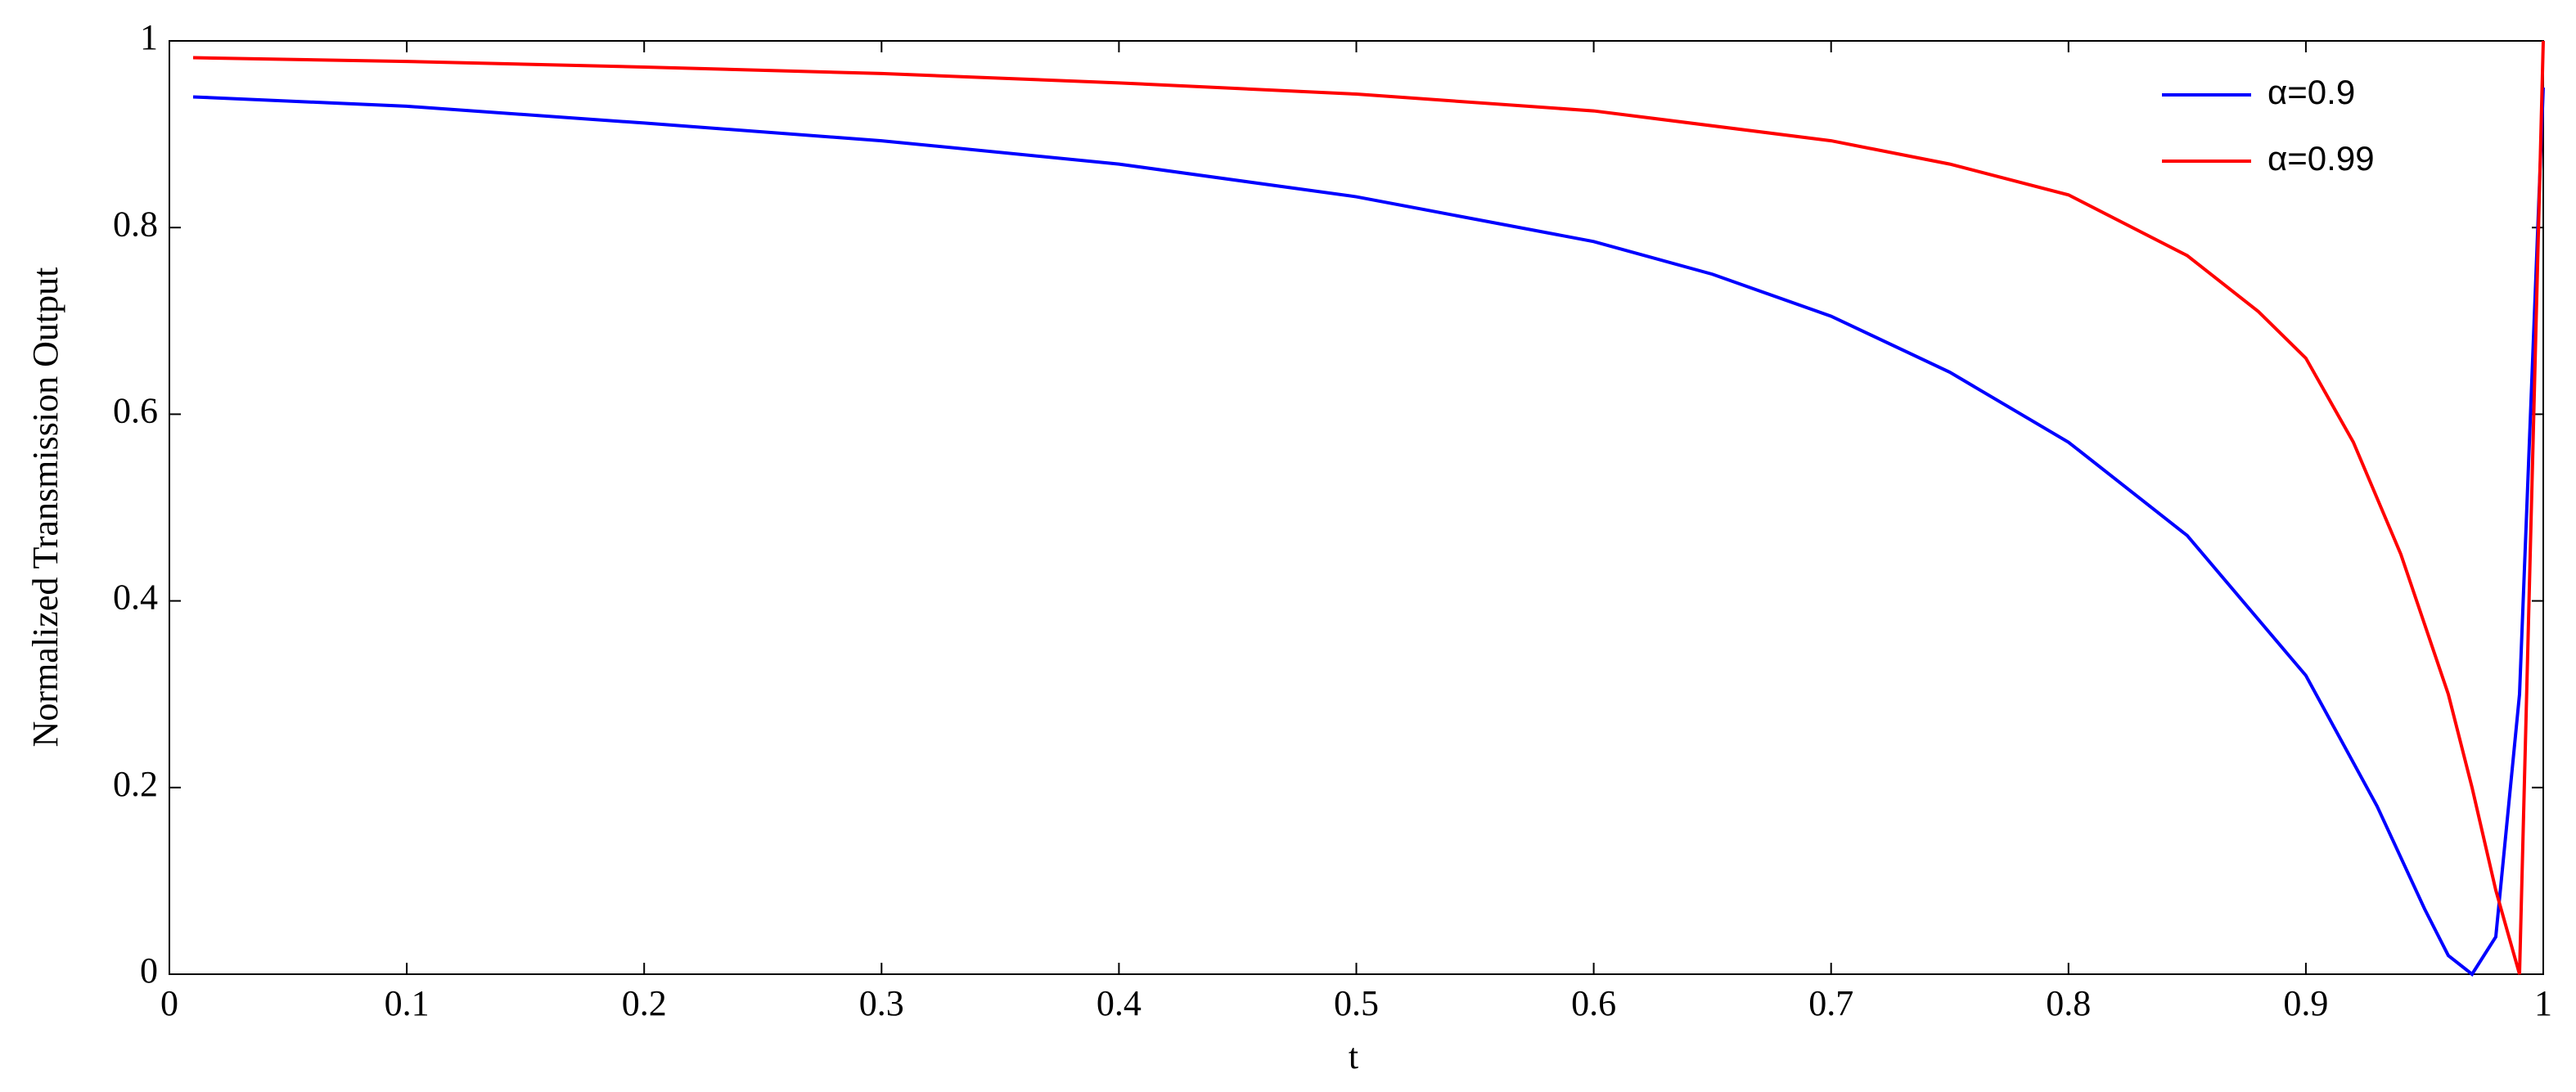 This screenshot has height=1092, width=2576. What do you see at coordinates (135, 410) in the screenshot?
I see `y-tick-label: 0.6` at bounding box center [135, 410].